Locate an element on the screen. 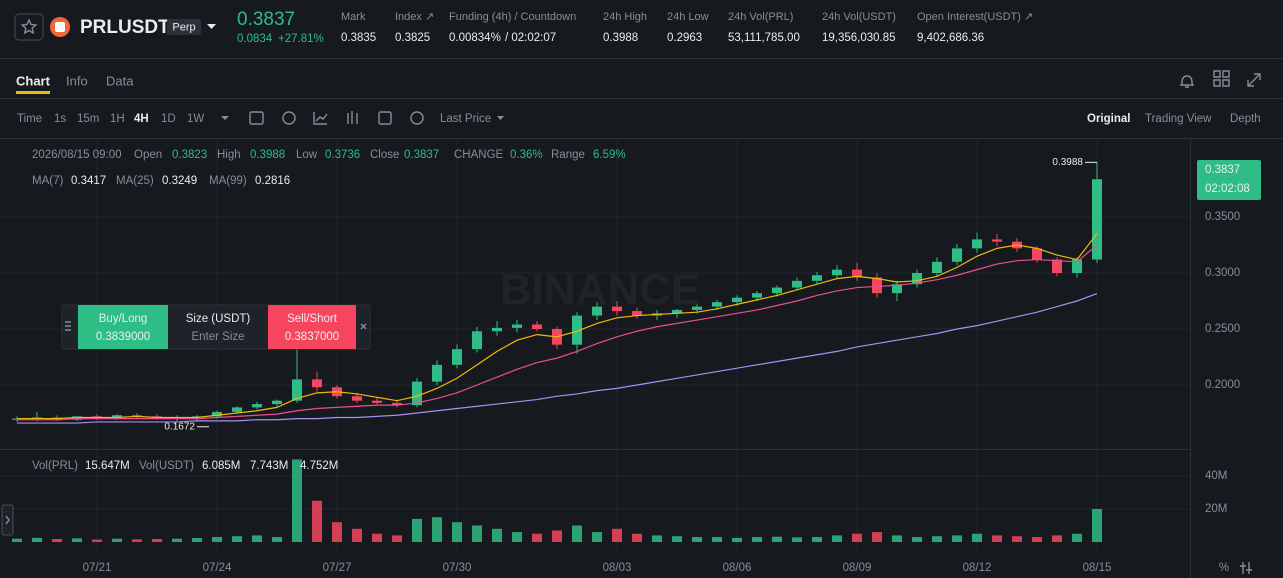  chart-style-icon is located at coordinates (320, 118).